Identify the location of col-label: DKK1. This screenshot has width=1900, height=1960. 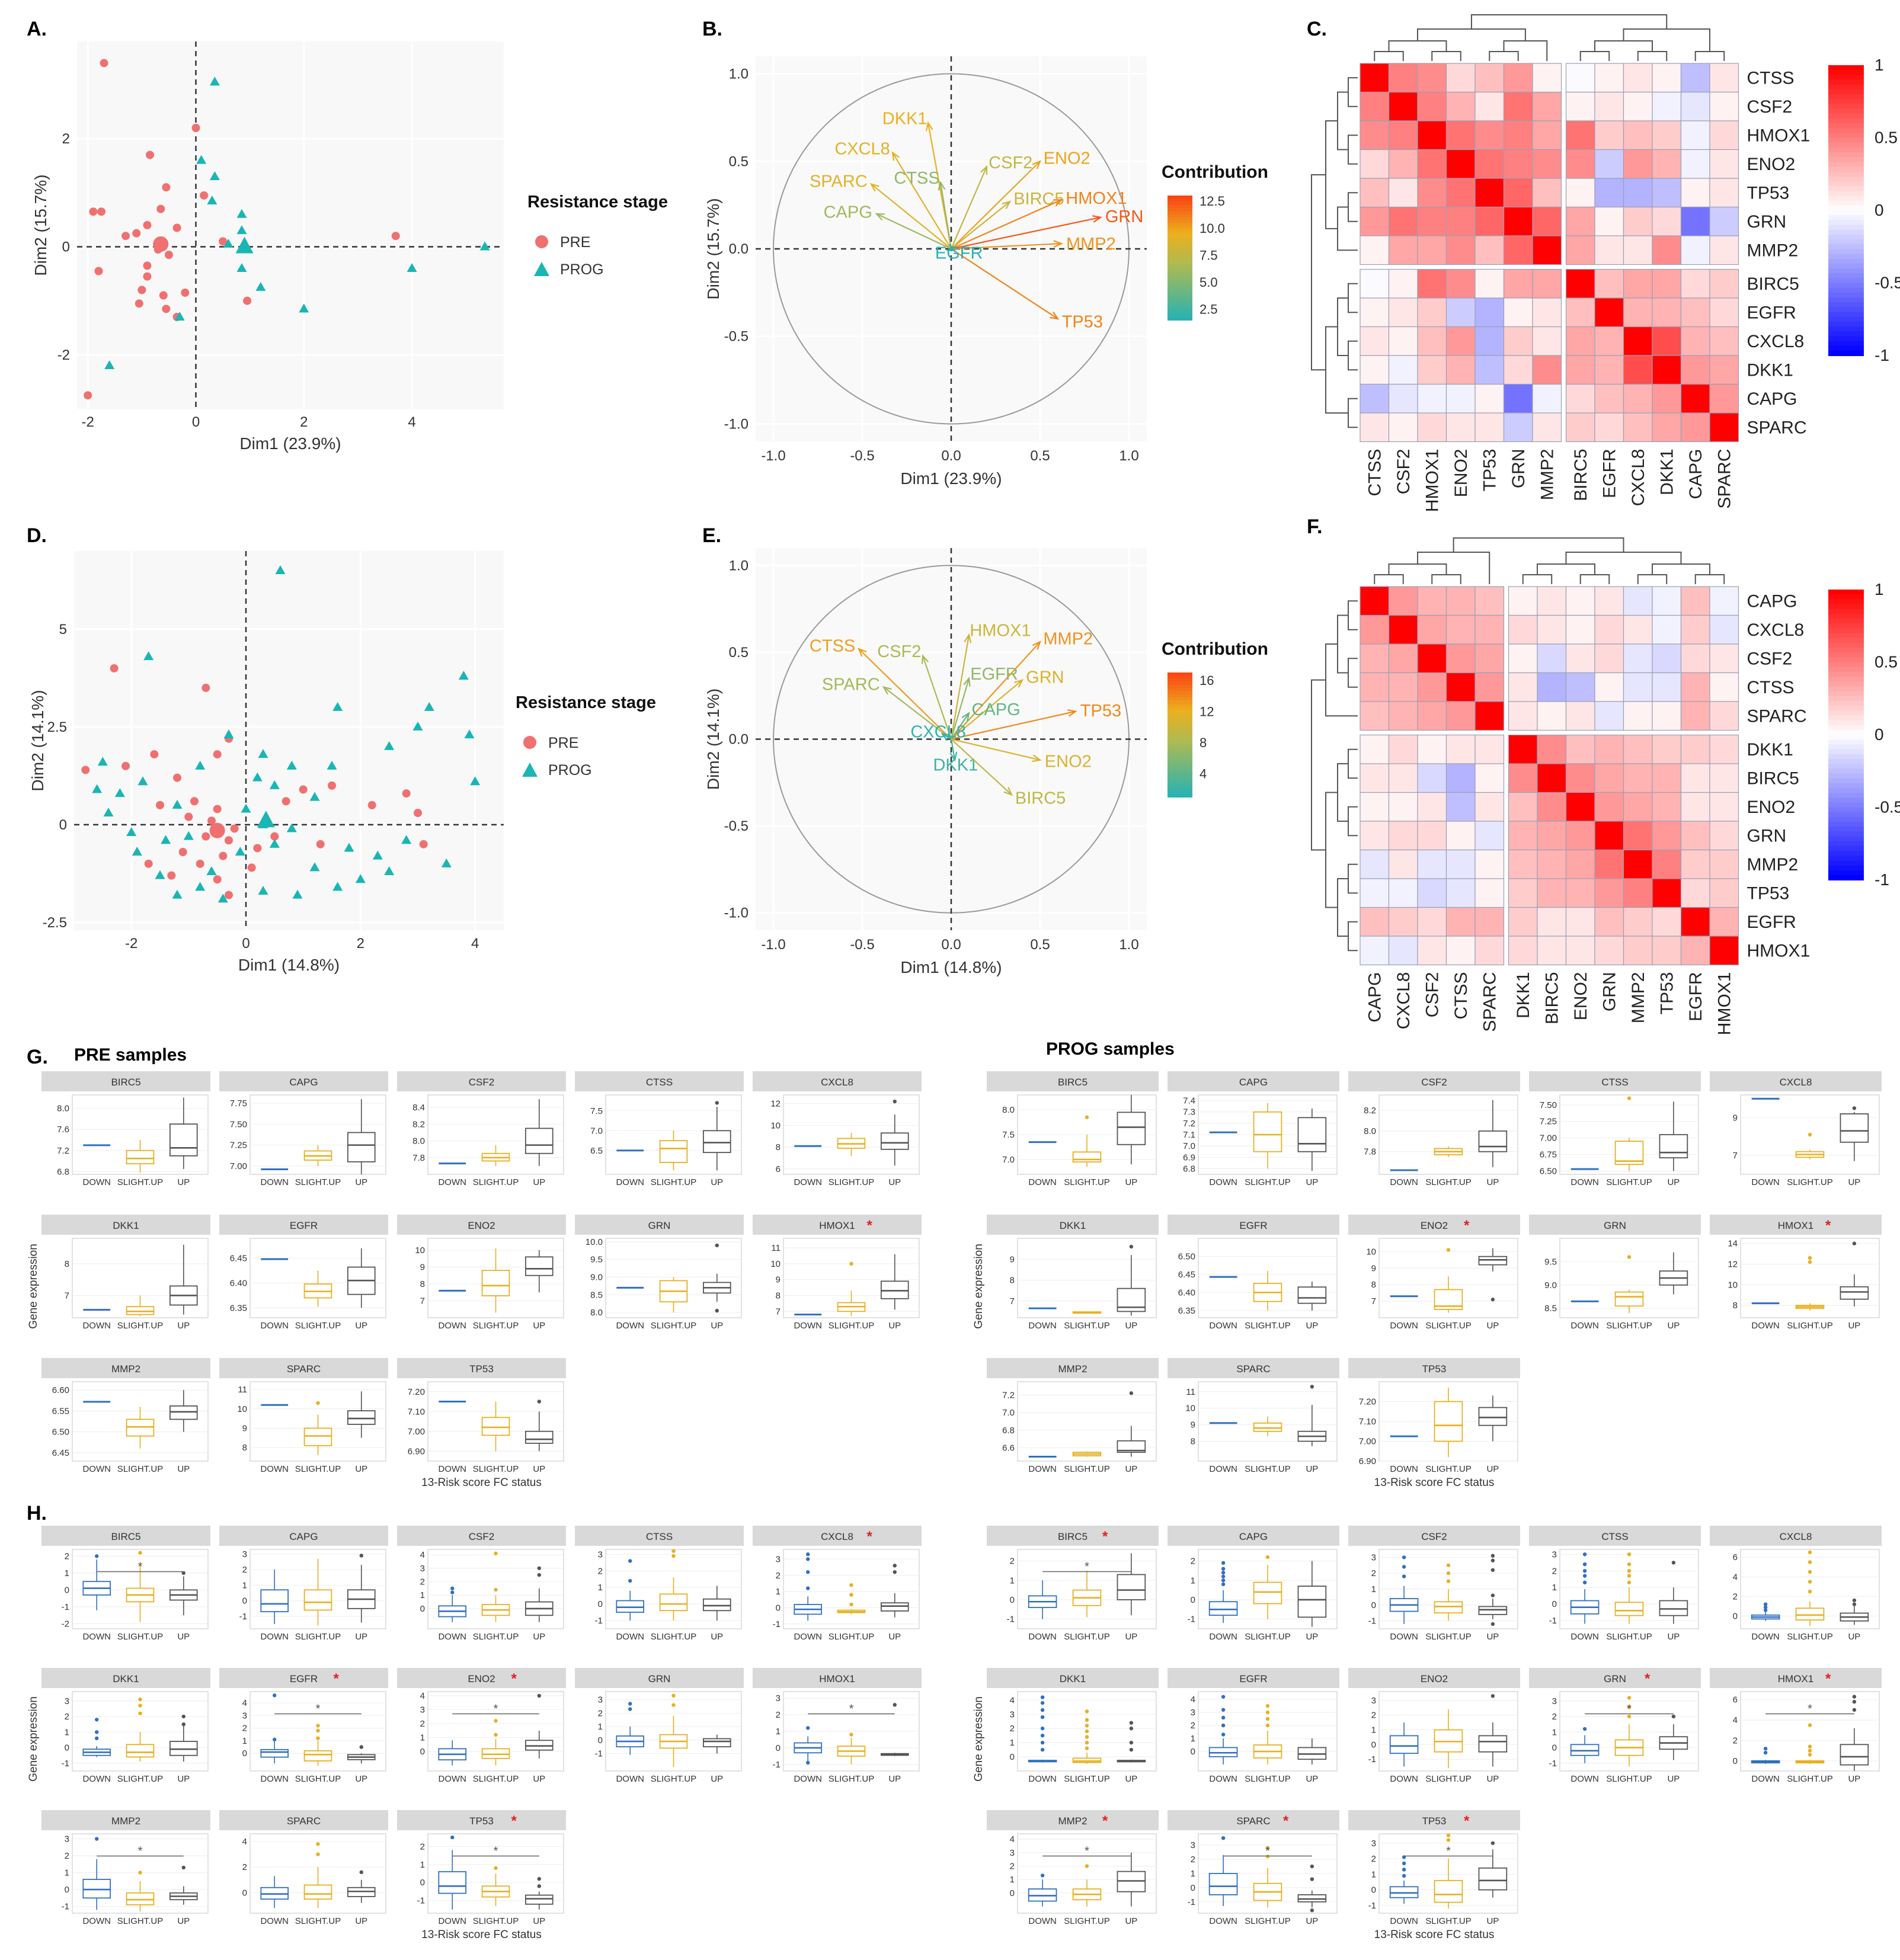
(1667, 472).